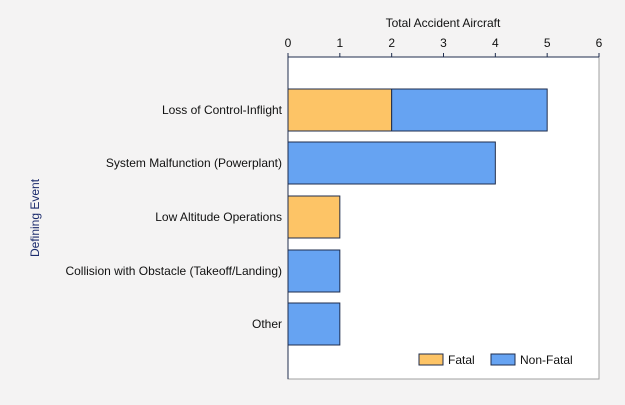  I want to click on x-tick-label: 4, so click(495, 43).